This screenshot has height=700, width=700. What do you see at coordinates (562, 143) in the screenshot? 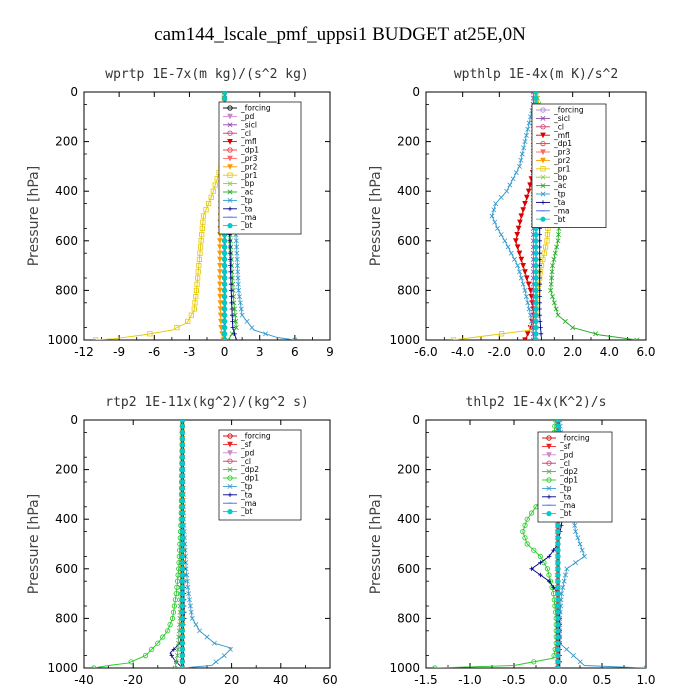
I see `legend-label: _dp1` at bounding box center [562, 143].